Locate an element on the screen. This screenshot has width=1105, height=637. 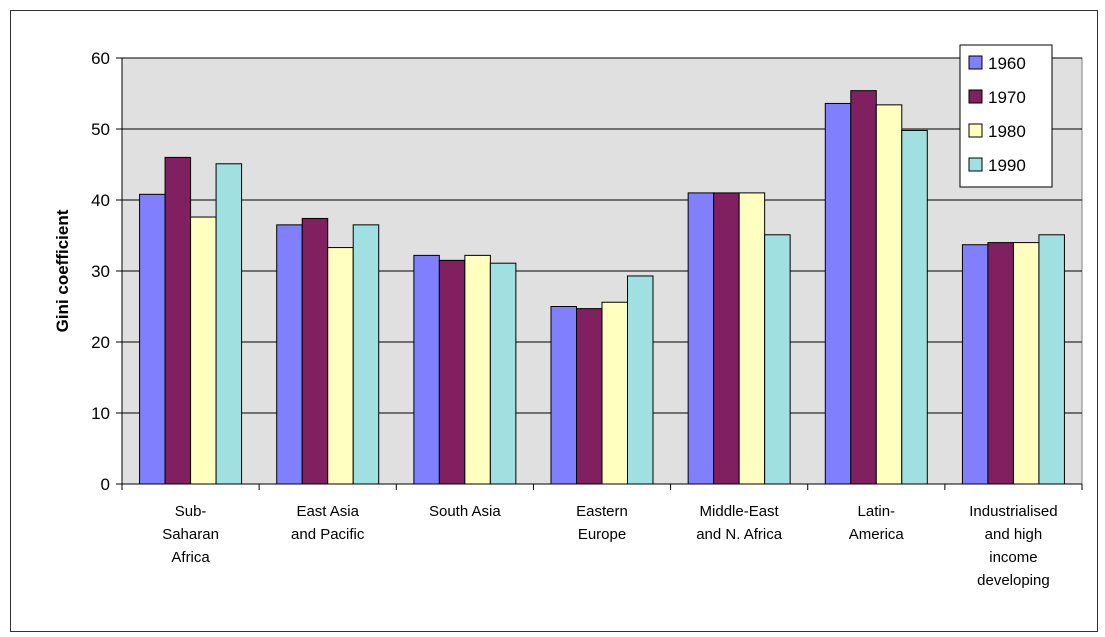
x-category-label: Eastern Europe is located at coordinates (602, 523).